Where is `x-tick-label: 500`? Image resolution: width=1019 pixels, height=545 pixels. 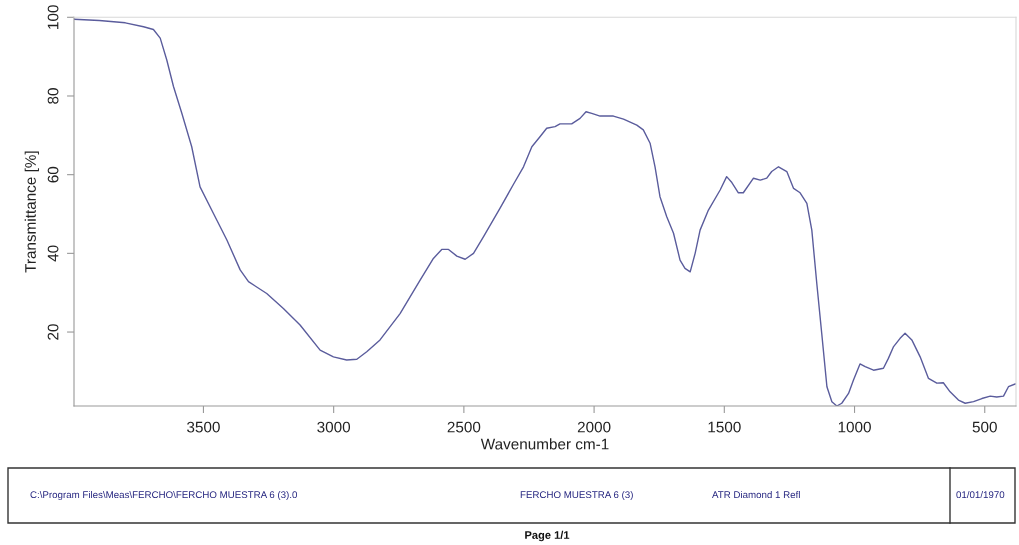 x-tick-label: 500 is located at coordinates (984, 427).